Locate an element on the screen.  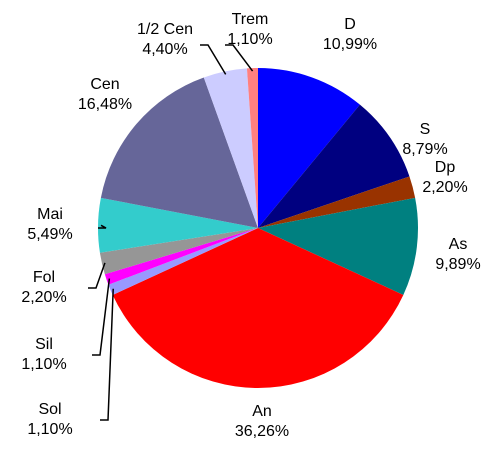
slice-label: D is located at coordinates (350, 24).